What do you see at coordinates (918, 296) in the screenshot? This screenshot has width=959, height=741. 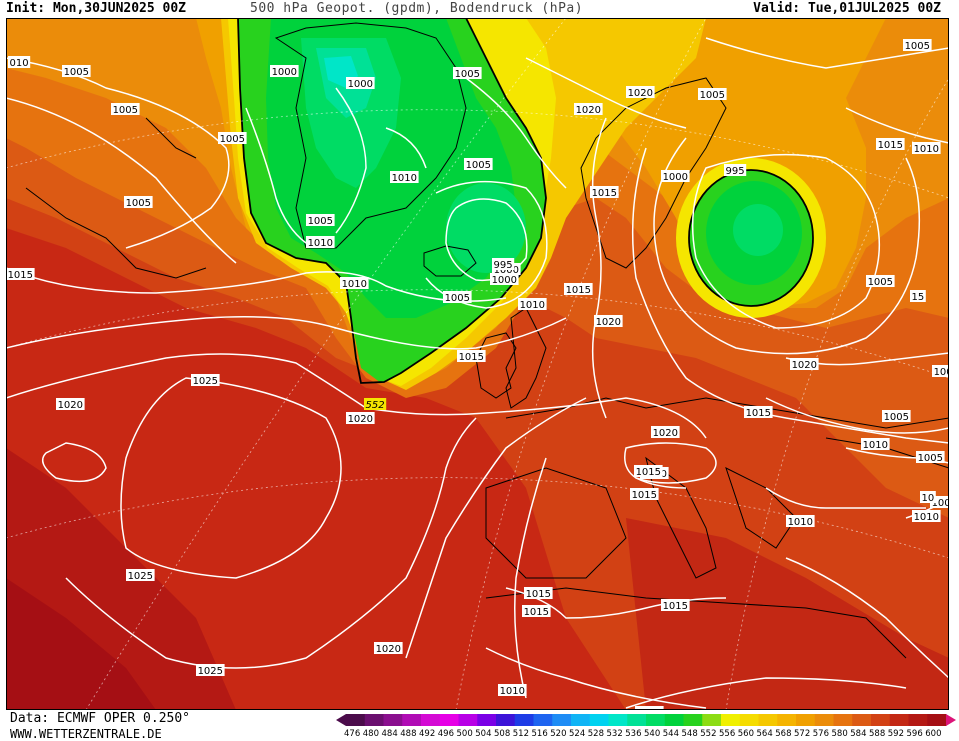 I see `isobar-label: 15` at bounding box center [918, 296].